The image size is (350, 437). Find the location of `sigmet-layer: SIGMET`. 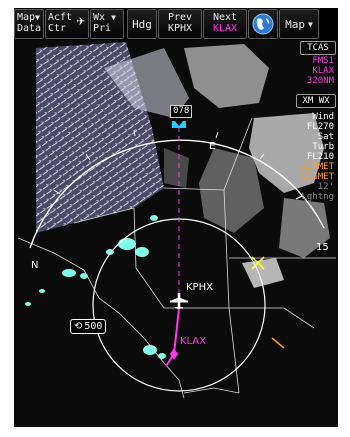

sigmet-layer: SIGMET is located at coordinates (317, 177).